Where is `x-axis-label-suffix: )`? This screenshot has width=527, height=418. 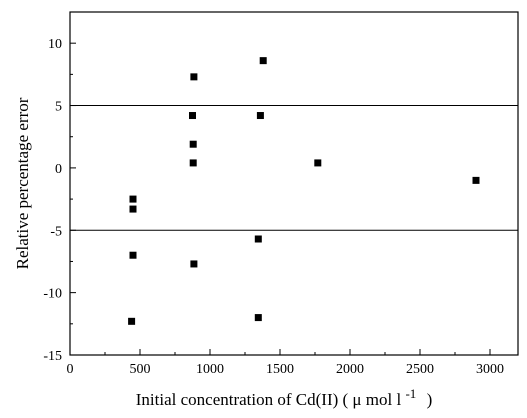
x-axis-label-suffix: ) is located at coordinates (430, 399).